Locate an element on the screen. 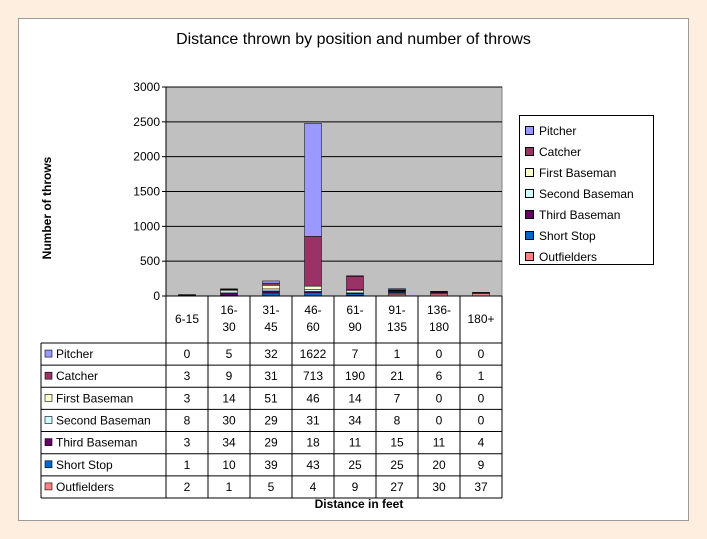 This screenshot has height=539, width=707. data-label: 1622 is located at coordinates (313, 354).